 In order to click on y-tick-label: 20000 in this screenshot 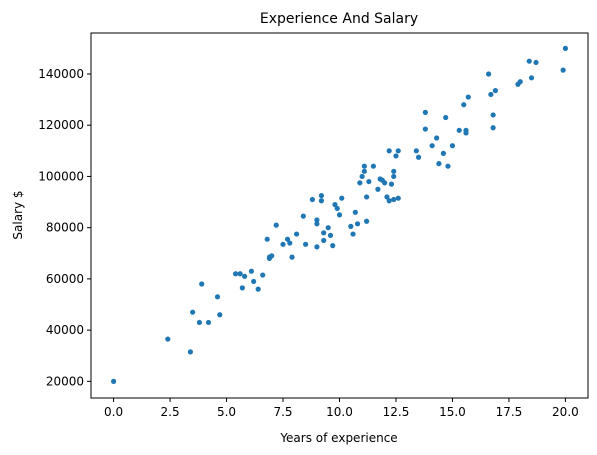, I will do `click(65, 381)`.